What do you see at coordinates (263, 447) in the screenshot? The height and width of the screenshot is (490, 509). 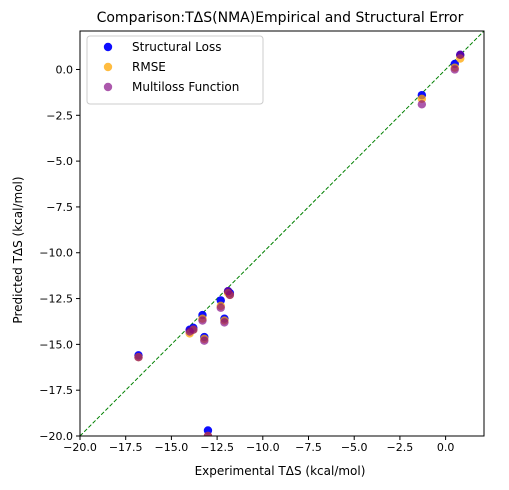 I see `x-tick-label: −10.0` at bounding box center [263, 447].